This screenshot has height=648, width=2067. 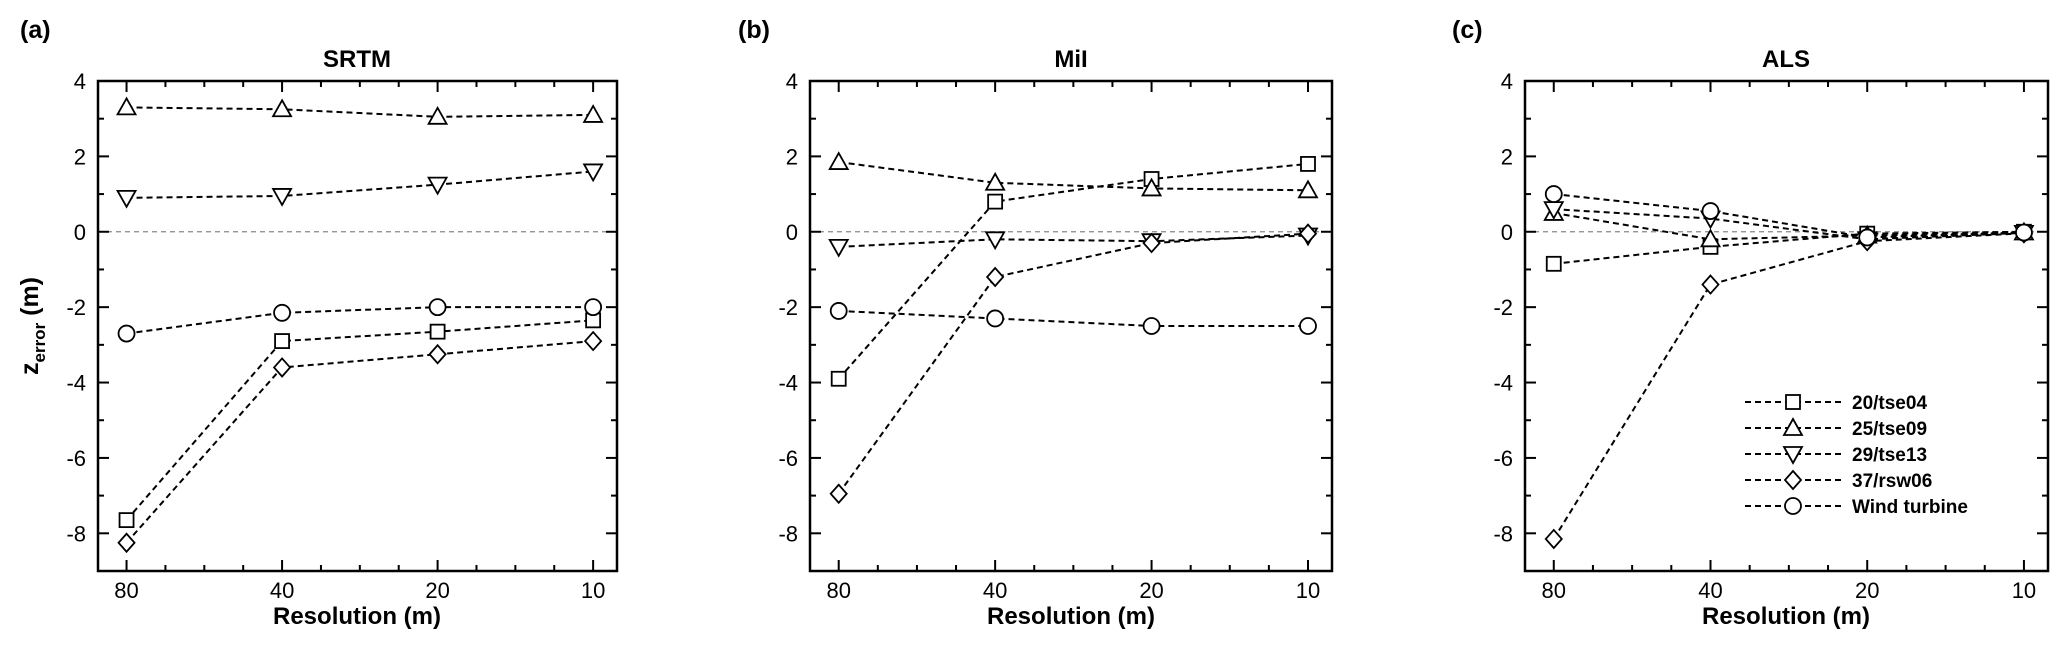 What do you see at coordinates (1889, 455) in the screenshot?
I see `legend-label: 29/tse13` at bounding box center [1889, 455].